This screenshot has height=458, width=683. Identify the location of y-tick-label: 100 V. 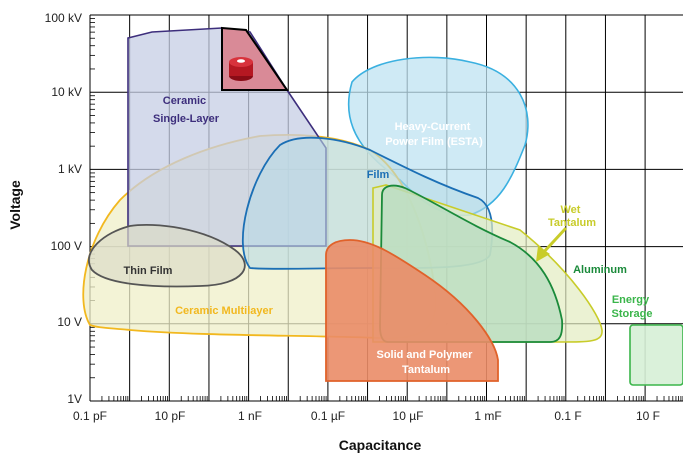
(66, 246).